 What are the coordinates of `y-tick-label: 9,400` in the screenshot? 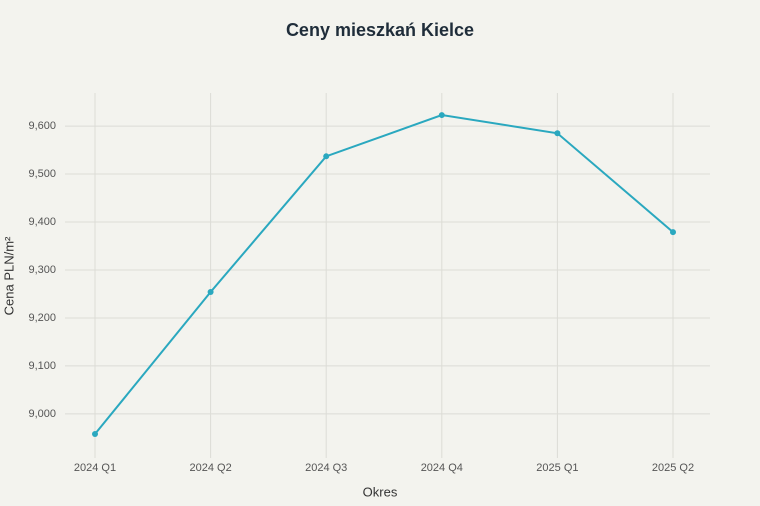 It's located at (42, 222).